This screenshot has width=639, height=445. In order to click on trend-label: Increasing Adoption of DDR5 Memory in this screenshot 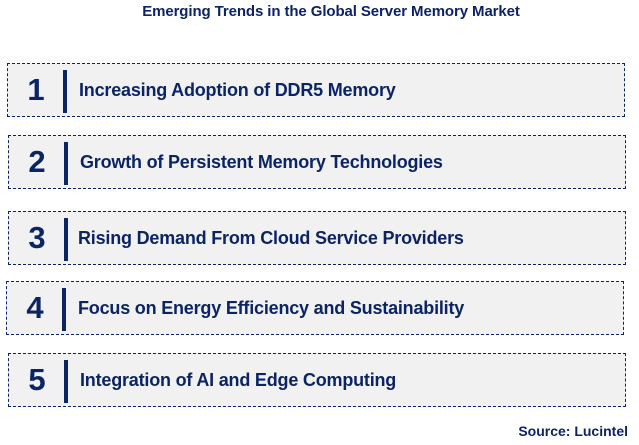, I will do `click(237, 89)`.